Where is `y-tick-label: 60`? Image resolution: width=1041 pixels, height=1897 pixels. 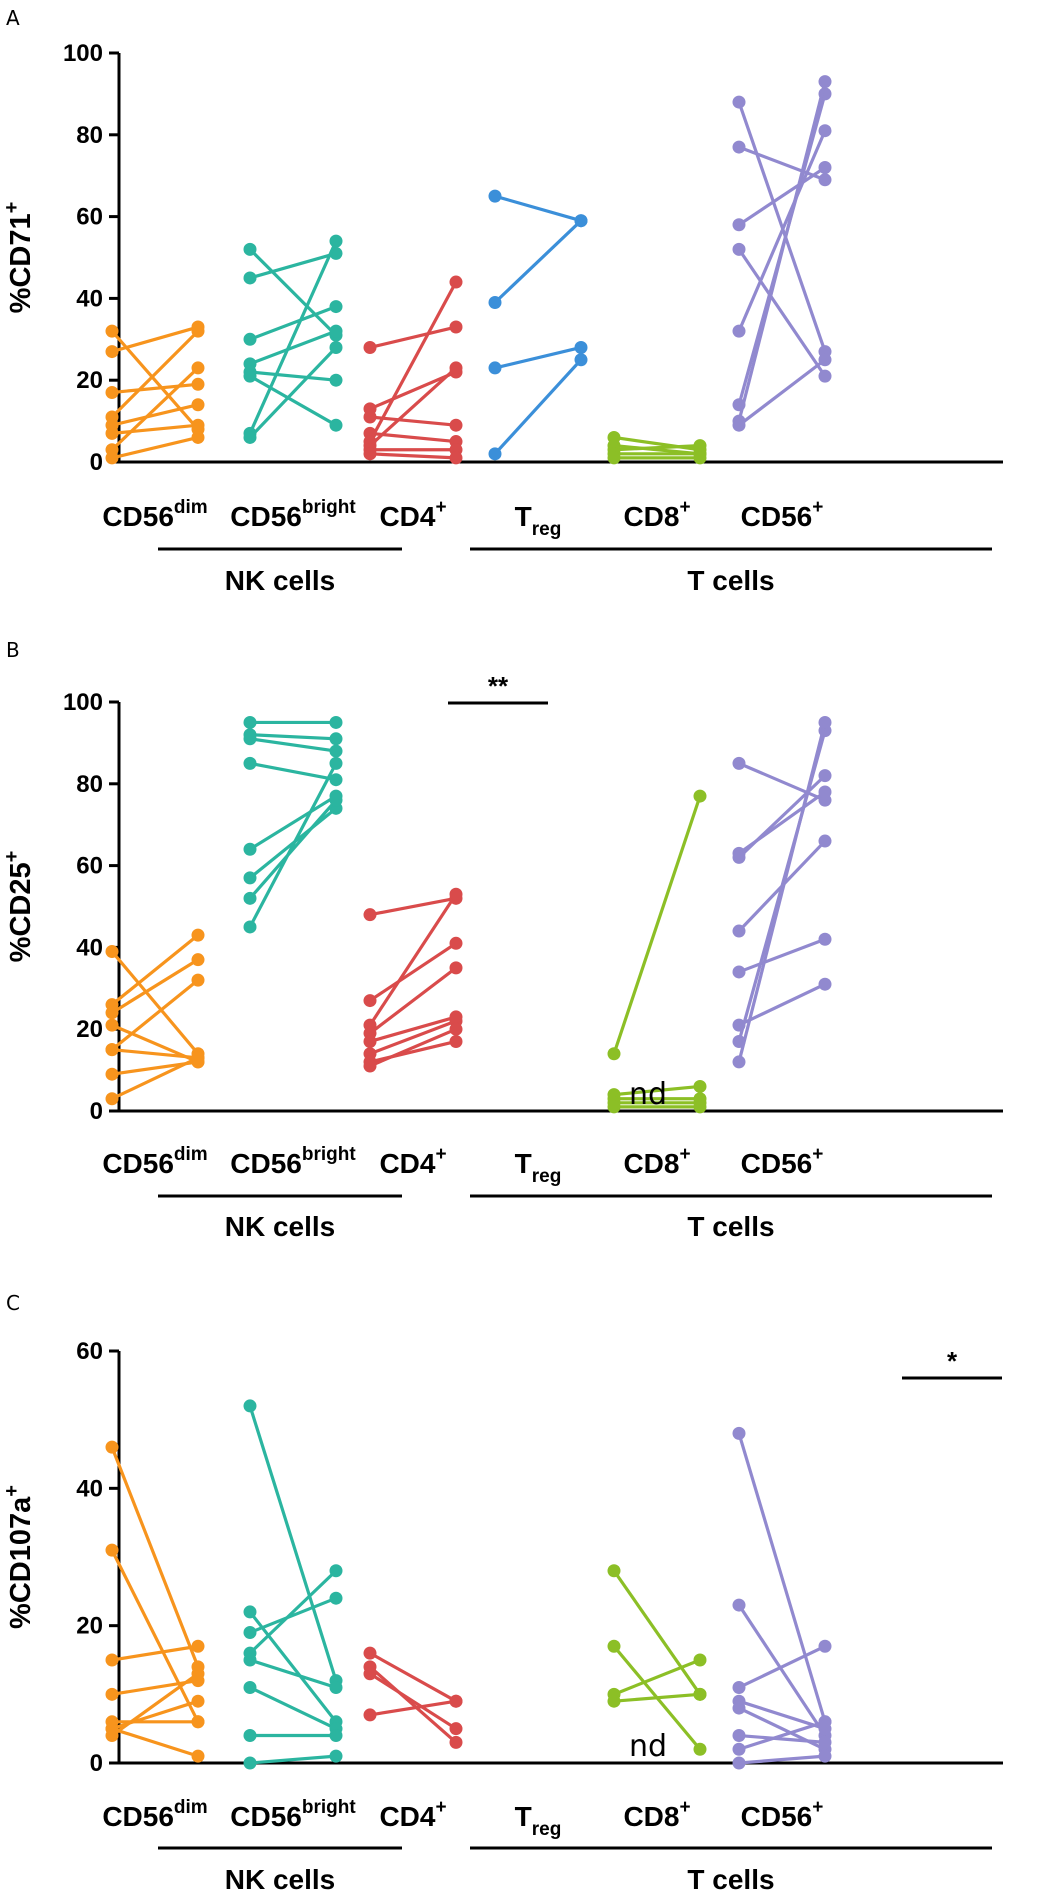
y-tick-label: 60 is located at coordinates (89, 217).